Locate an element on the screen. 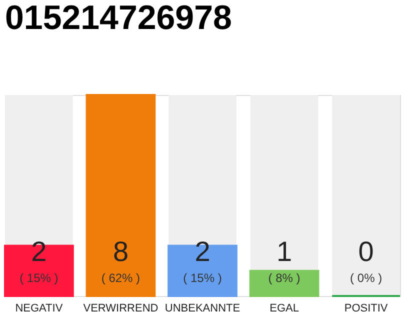 The image size is (410, 320). chart-title: 015214726978 is located at coordinates (118, 18).